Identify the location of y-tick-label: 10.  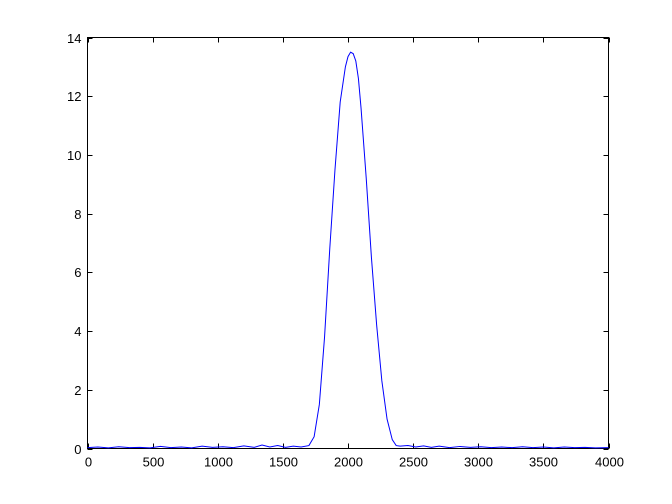
(74, 155).